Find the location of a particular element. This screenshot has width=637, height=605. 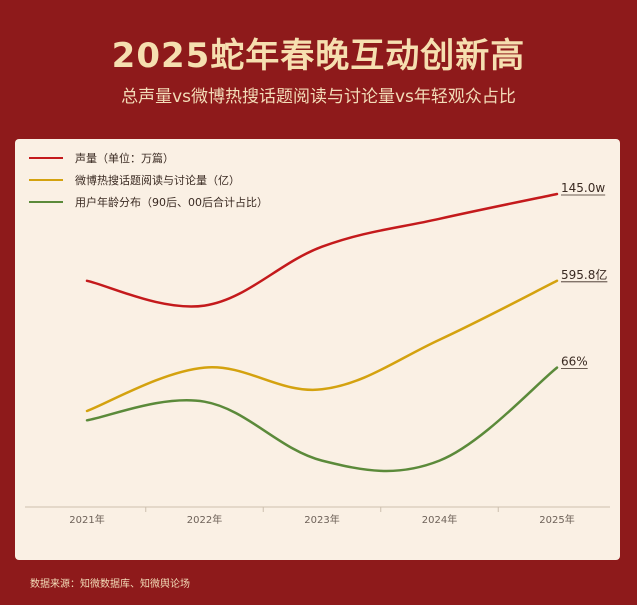

x-tick-label: 2025年 is located at coordinates (556, 519).